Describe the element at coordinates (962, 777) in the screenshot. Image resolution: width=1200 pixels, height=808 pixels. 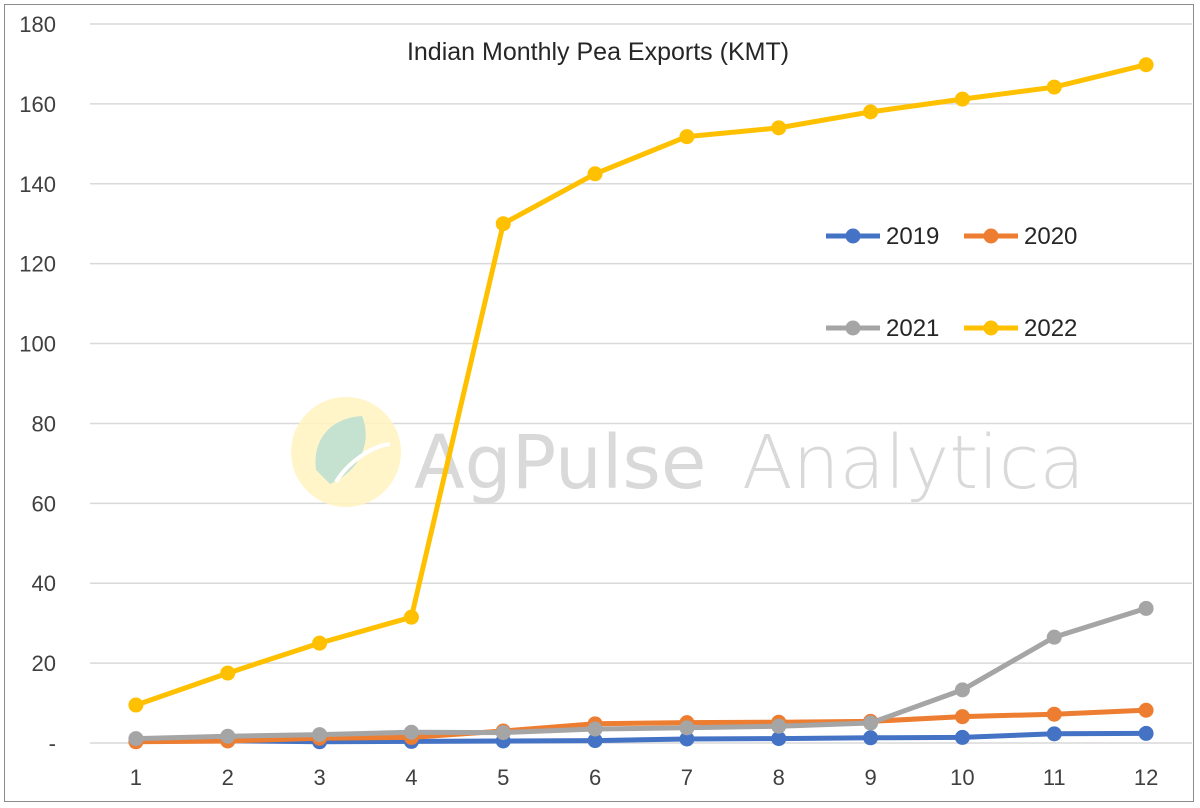
I see `x-tick-label: 10` at that location.